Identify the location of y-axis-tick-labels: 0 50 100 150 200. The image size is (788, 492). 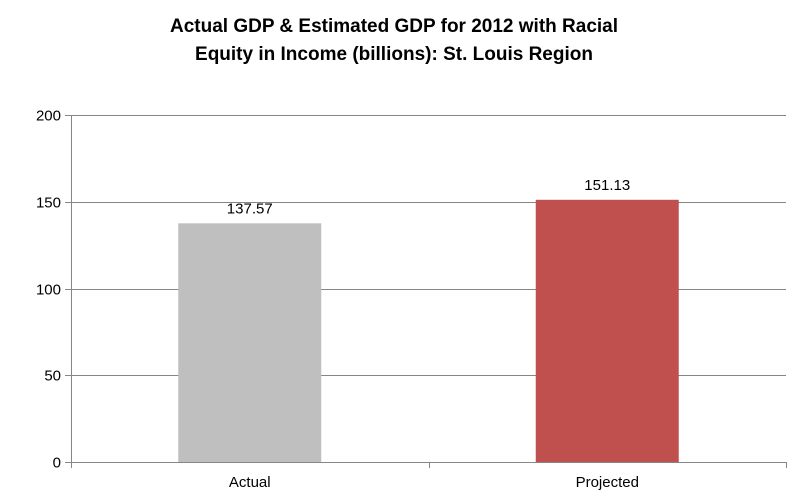
(48, 290).